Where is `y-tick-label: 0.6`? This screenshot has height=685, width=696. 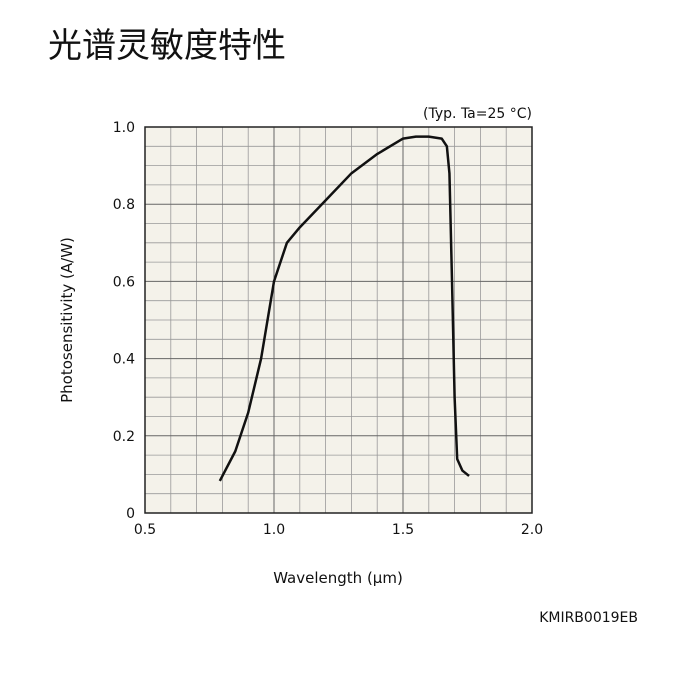
y-tick-label: 0.6 is located at coordinates (124, 282).